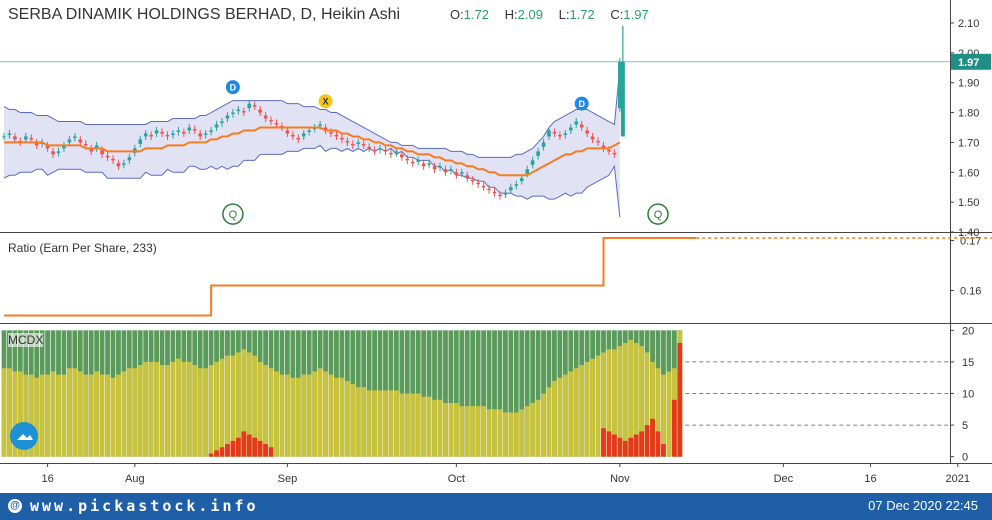  Describe the element at coordinates (24, 436) in the screenshot. I see `cloud-icon` at that location.